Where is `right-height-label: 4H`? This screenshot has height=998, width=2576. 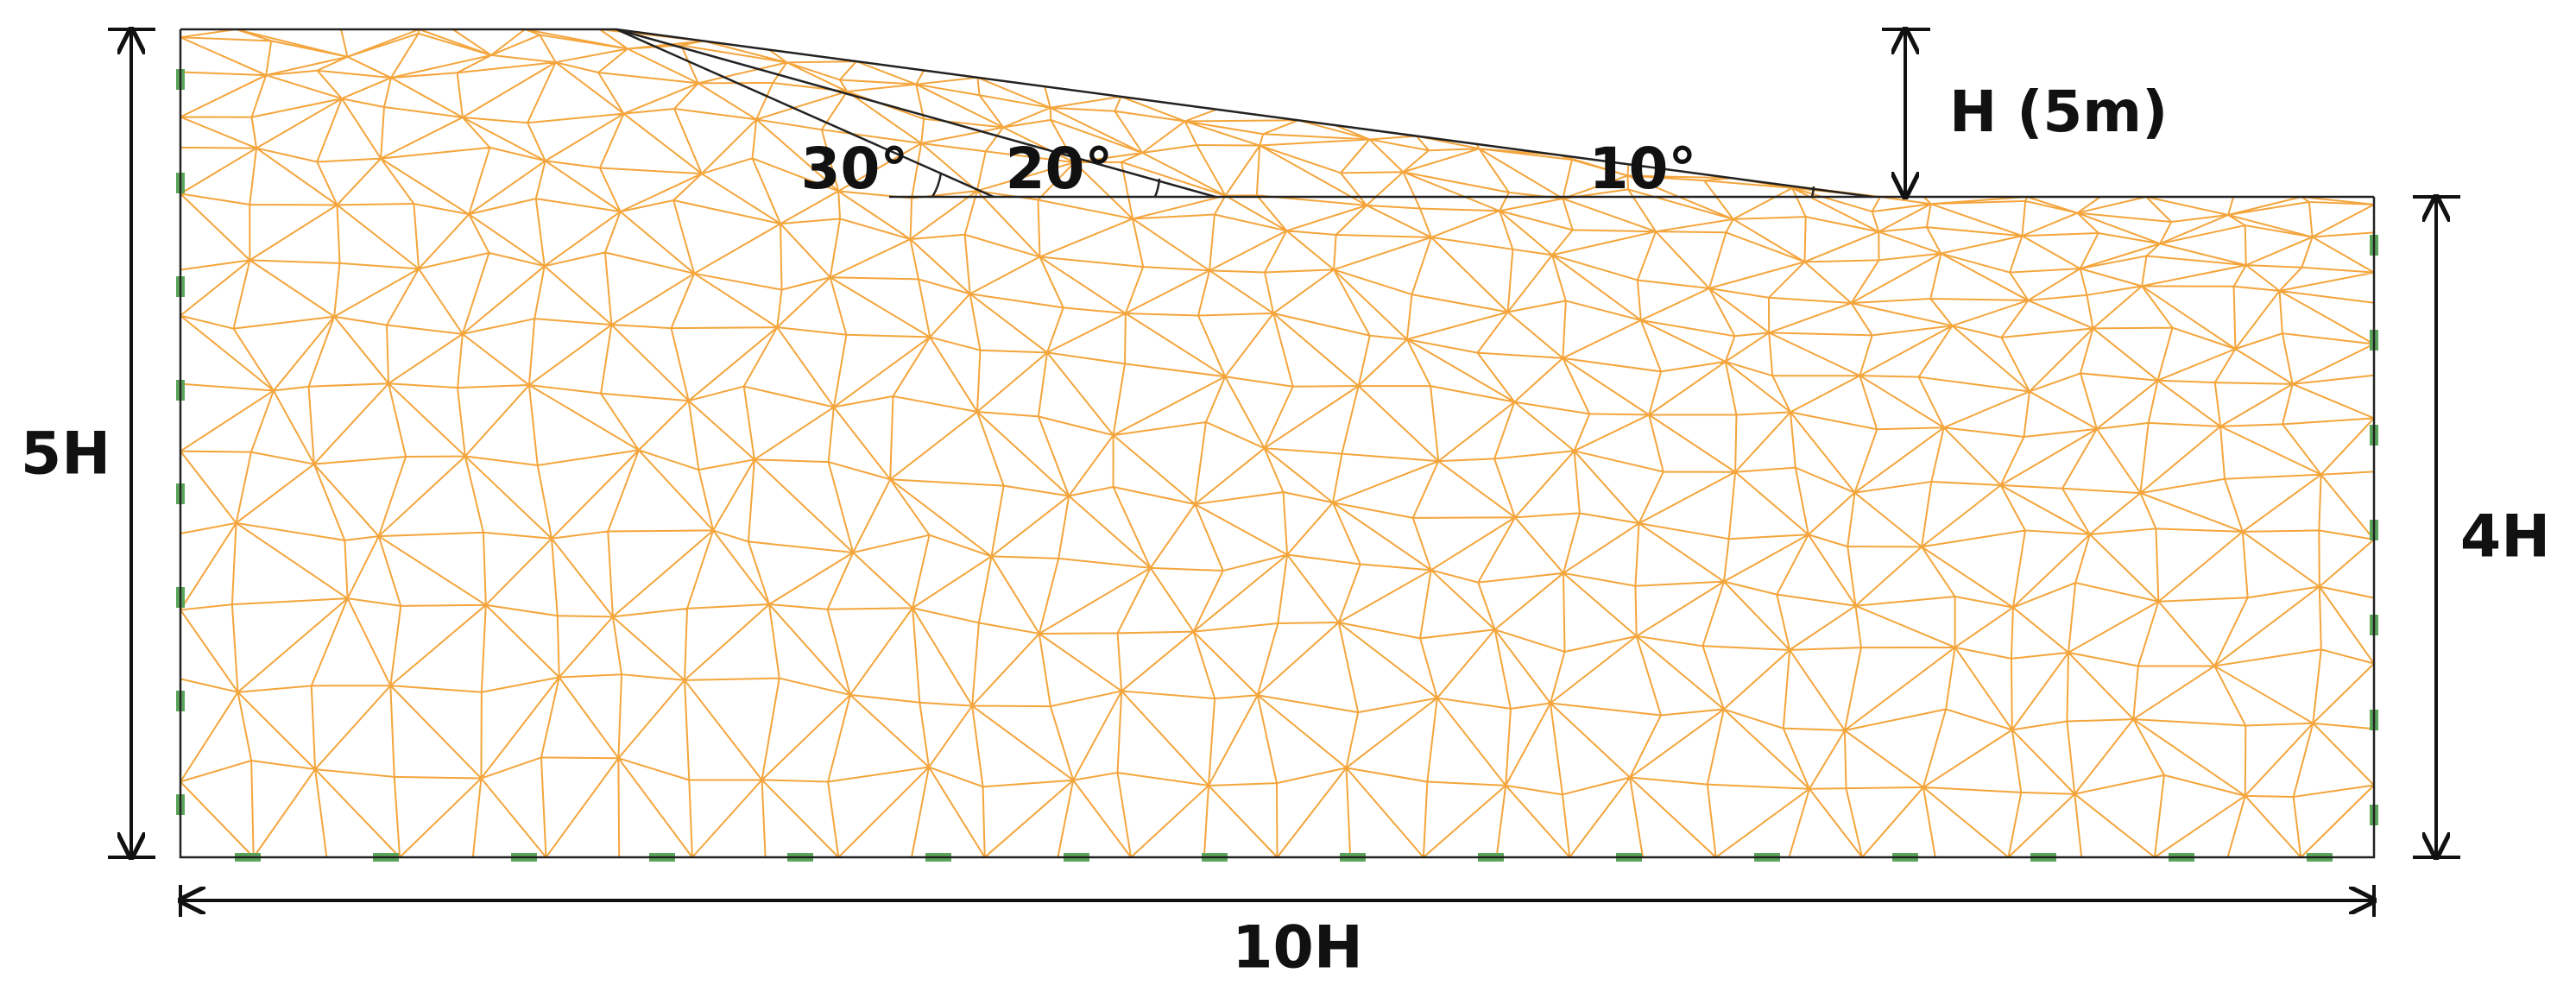 right-height-label: 4H is located at coordinates (2505, 537).